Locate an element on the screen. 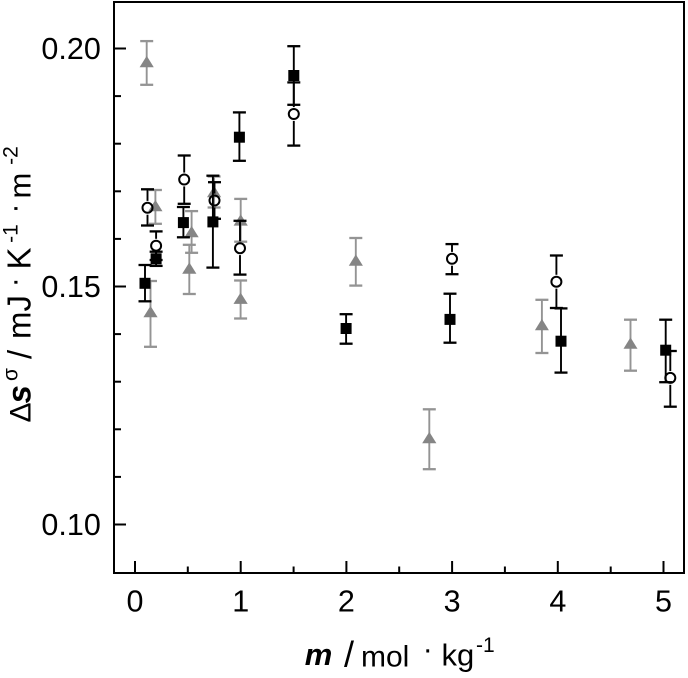  svg-text: -2 is located at coordinates (11, 155).